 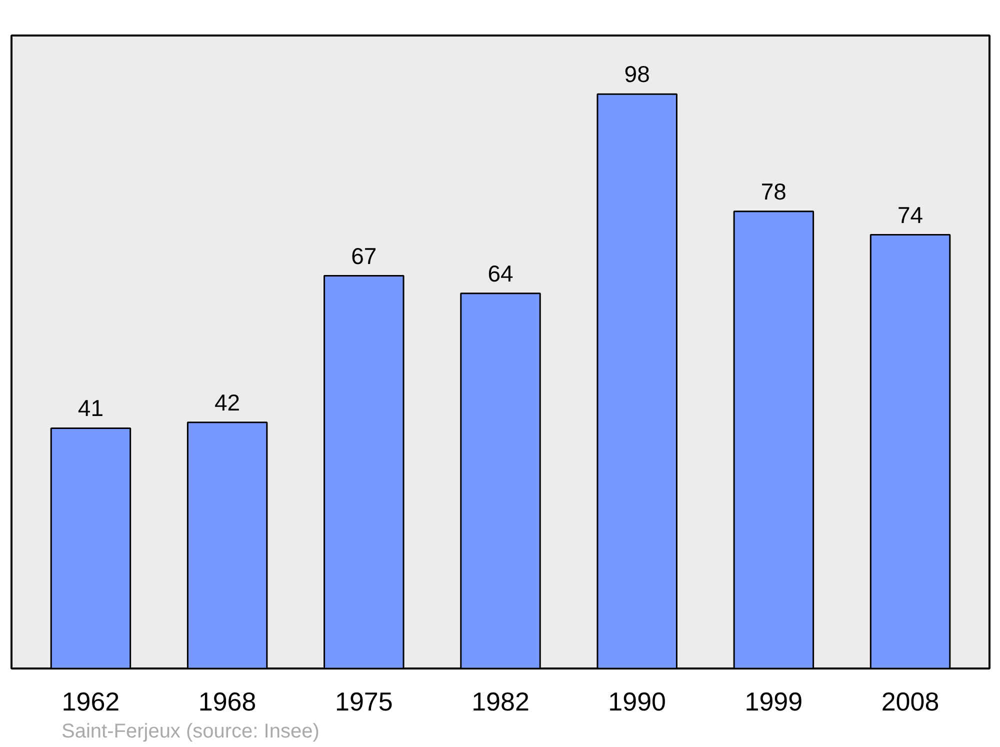 I want to click on text: Saint-Ferjeux (source: Insee), so click(x=191, y=731).